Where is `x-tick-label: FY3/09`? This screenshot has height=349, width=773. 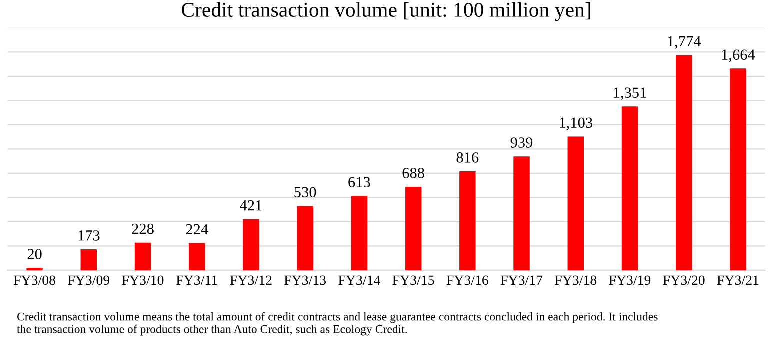
x-tick-label: FY3/09 is located at coordinates (89, 281).